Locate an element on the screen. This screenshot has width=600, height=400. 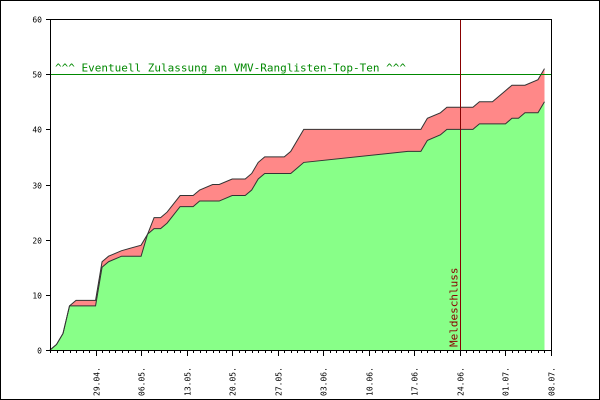
y-tick-label: 10 is located at coordinates (37, 296).